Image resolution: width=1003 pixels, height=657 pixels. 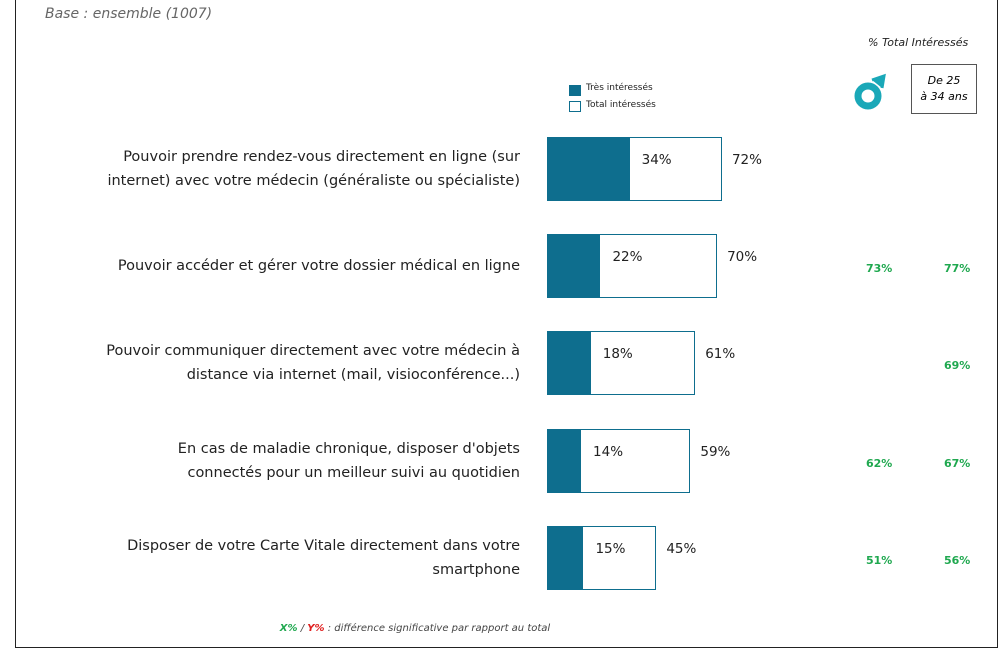 What do you see at coordinates (918, 42) in the screenshot?
I see `subgroups-title: % Total Intéressés` at bounding box center [918, 42].